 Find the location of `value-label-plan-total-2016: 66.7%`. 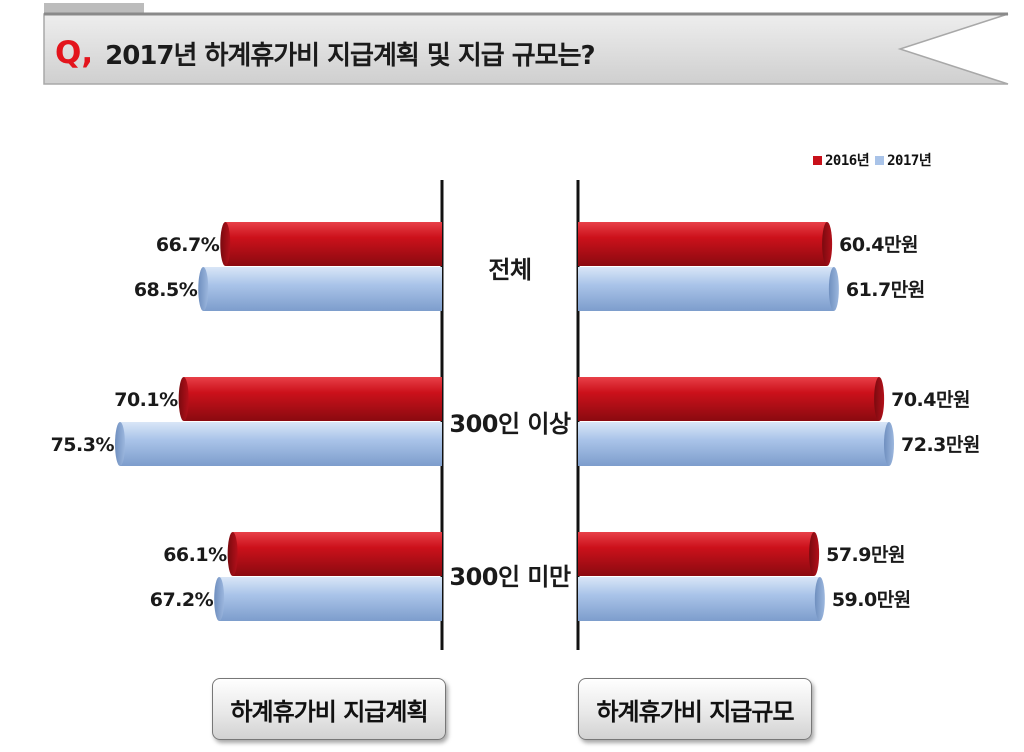

value-label-plan-total-2016: 66.7% is located at coordinates (188, 245).